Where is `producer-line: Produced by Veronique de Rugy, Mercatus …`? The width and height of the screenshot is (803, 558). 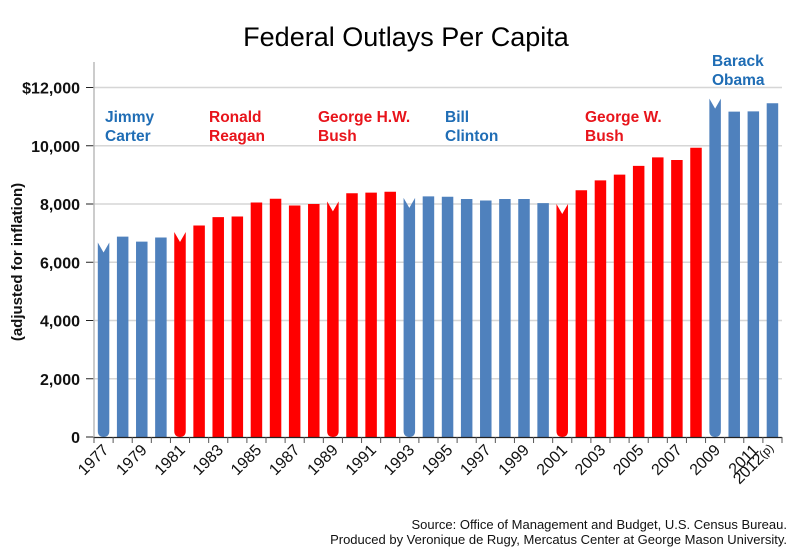
producer-line: Produced by Veronique de Rugy, Mercatus … is located at coordinates (558, 539).